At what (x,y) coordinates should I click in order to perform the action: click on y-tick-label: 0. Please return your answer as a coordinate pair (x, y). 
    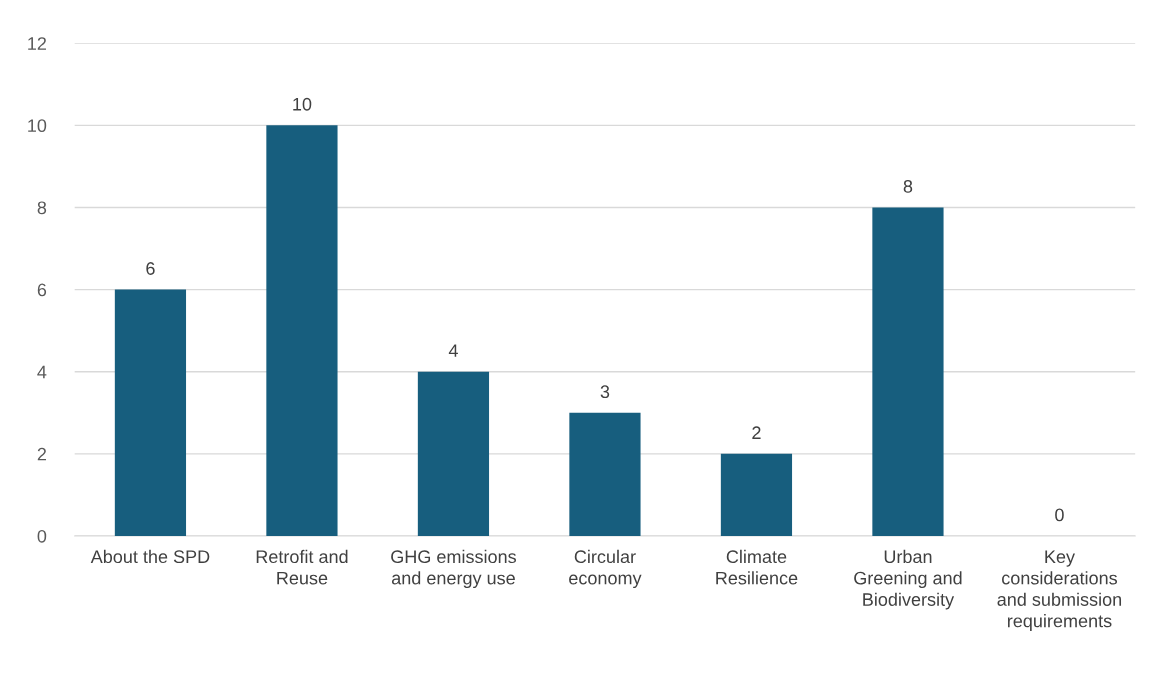
    Looking at the image, I should click on (42, 536).